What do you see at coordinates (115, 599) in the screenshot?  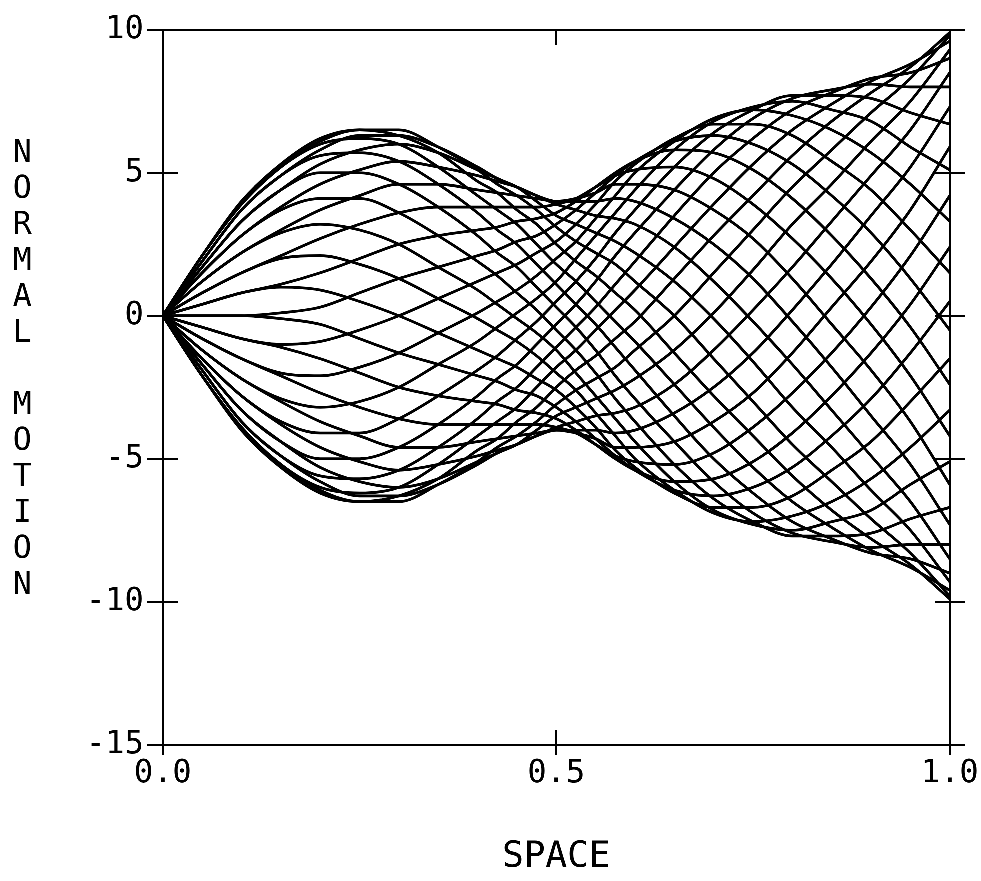 I see `y-tick-label: -10` at bounding box center [115, 599].